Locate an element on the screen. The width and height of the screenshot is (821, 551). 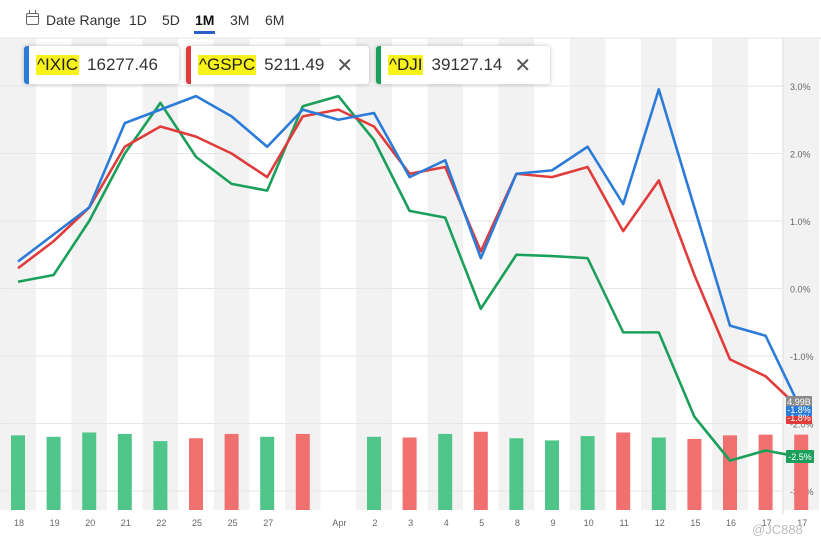
legend-value: 39127.14 is located at coordinates (467, 64).